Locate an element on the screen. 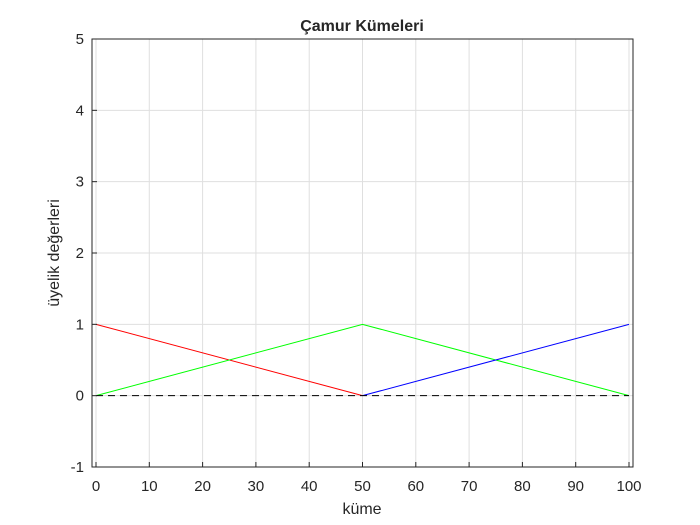  y-tick-label: 2 is located at coordinates (80, 253).